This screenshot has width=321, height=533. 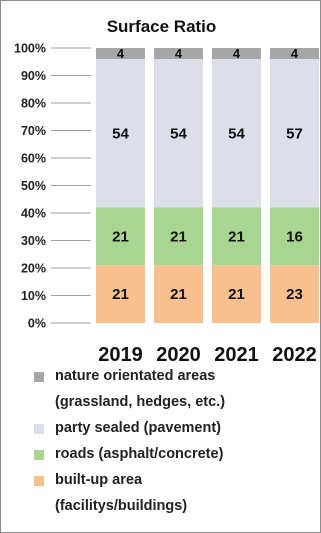 I want to click on data-label-2021-seg-3: 4, so click(x=237, y=53).